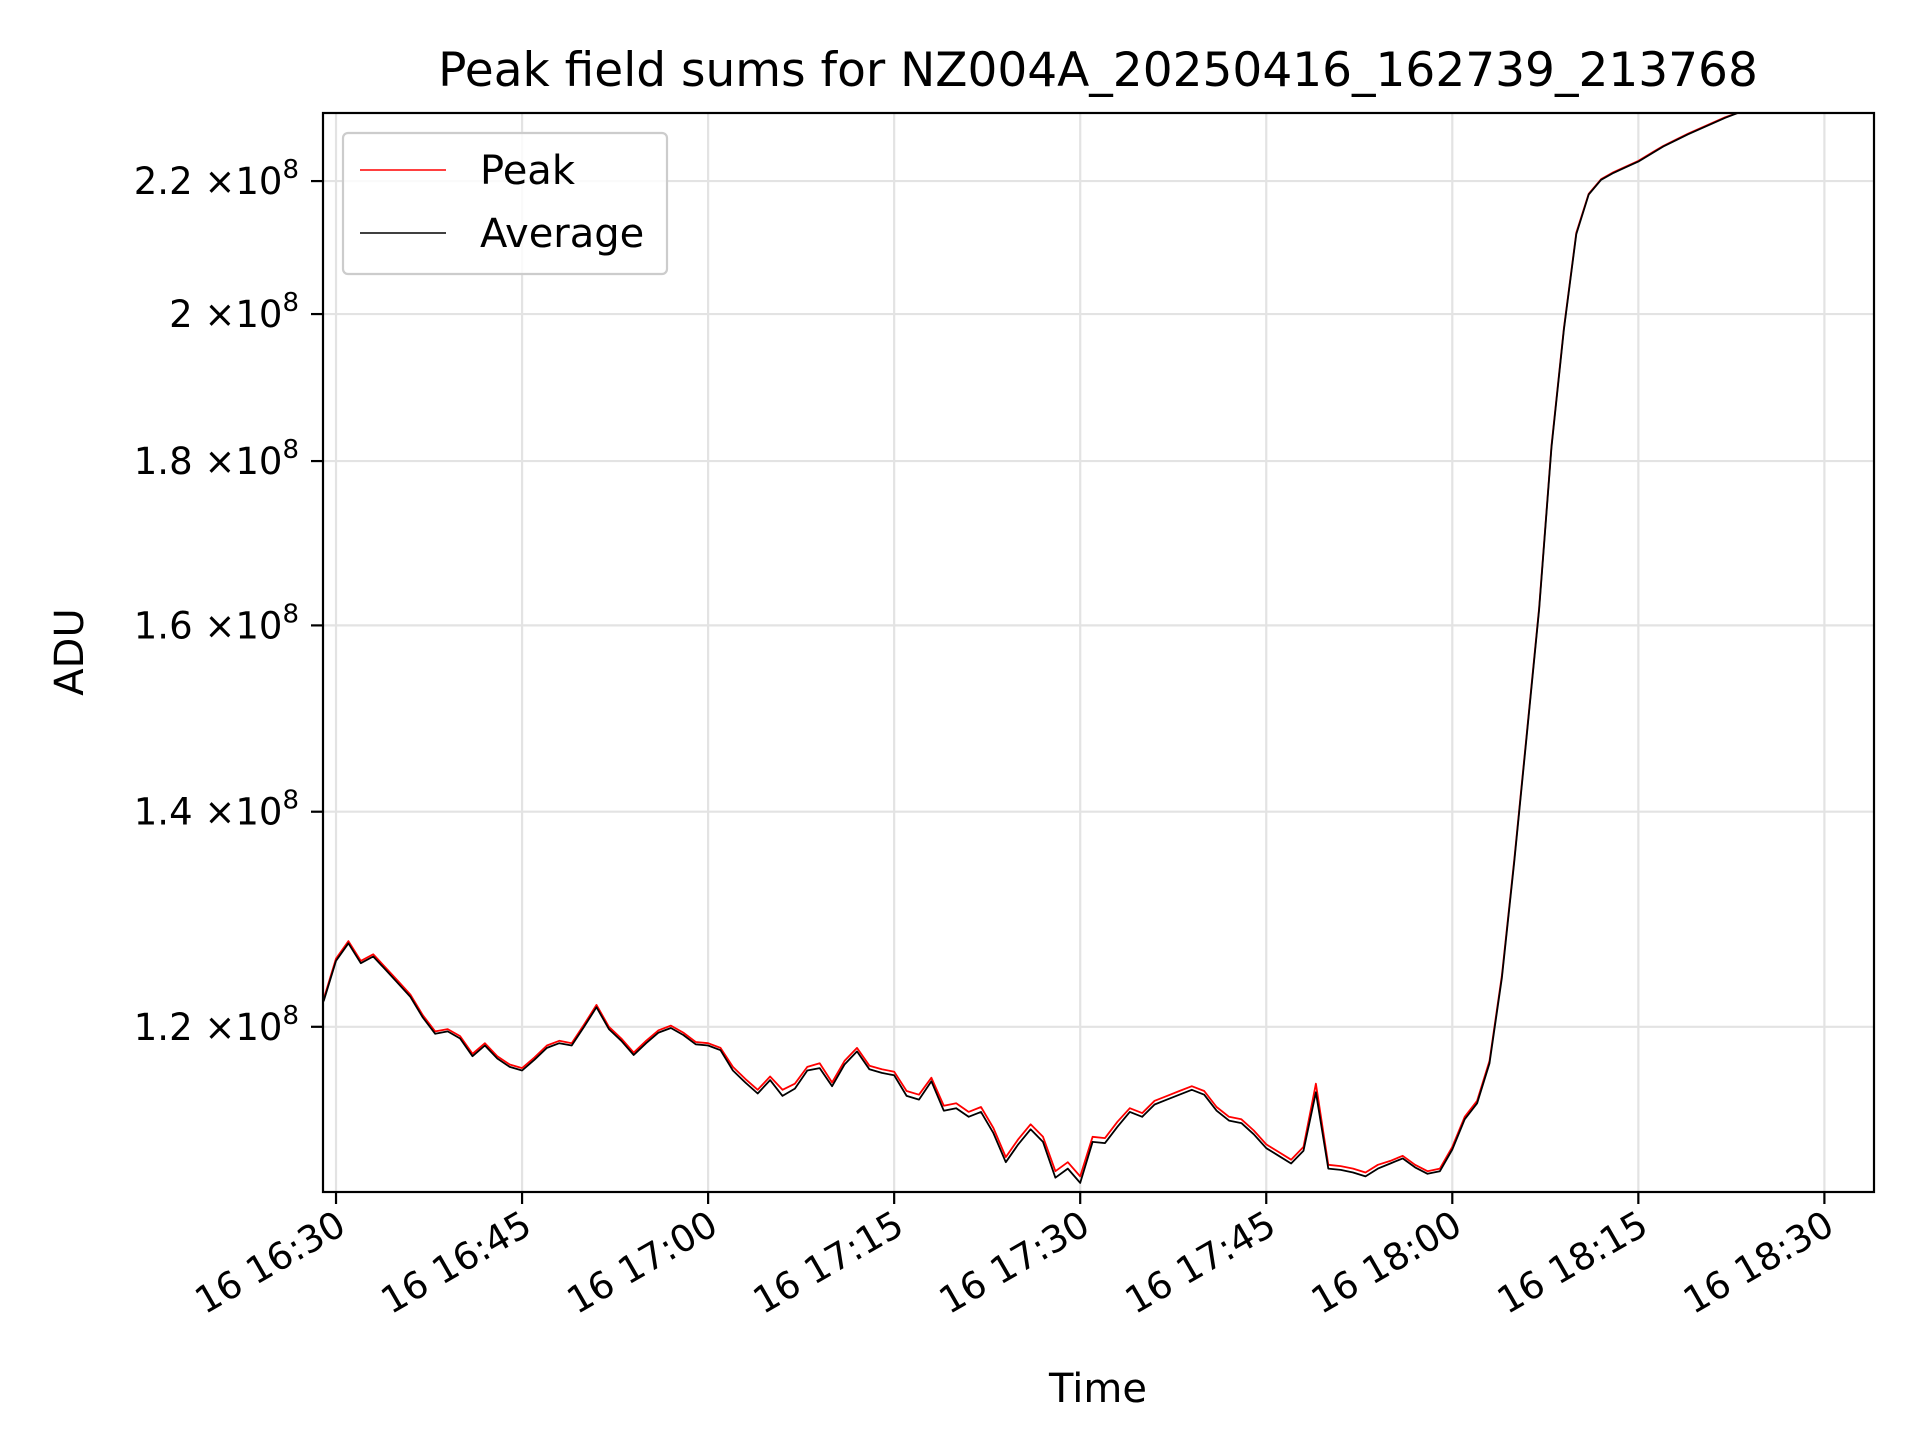 This screenshot has height=1440, width=1920. What do you see at coordinates (1097, 1389) in the screenshot?
I see `x-axis-label: Time` at bounding box center [1097, 1389].